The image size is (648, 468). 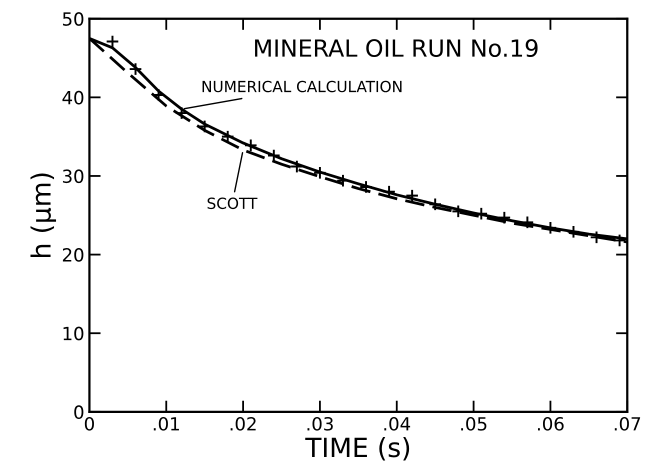 What do you see at coordinates (551, 424) in the screenshot?
I see `x-tick-label: .06` at bounding box center [551, 424].